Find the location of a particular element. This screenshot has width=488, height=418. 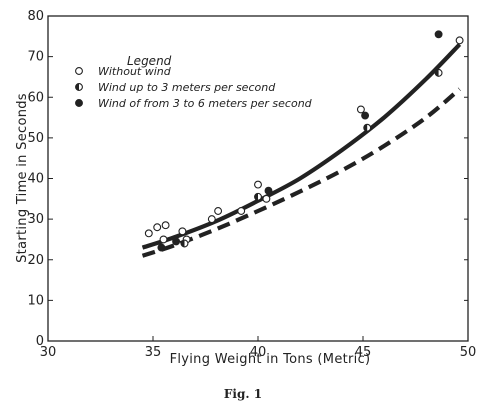

y-tick-label: 40 is located at coordinates (35, 179).